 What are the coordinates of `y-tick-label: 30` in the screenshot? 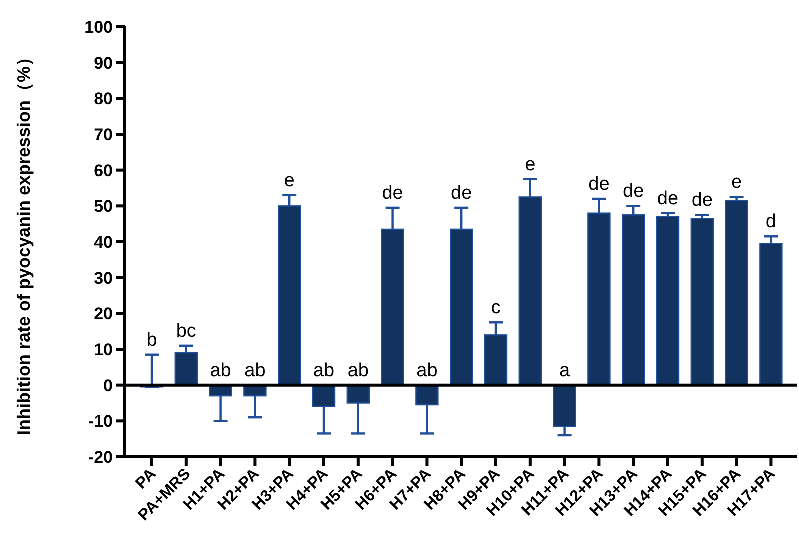 It's located at (103, 278).